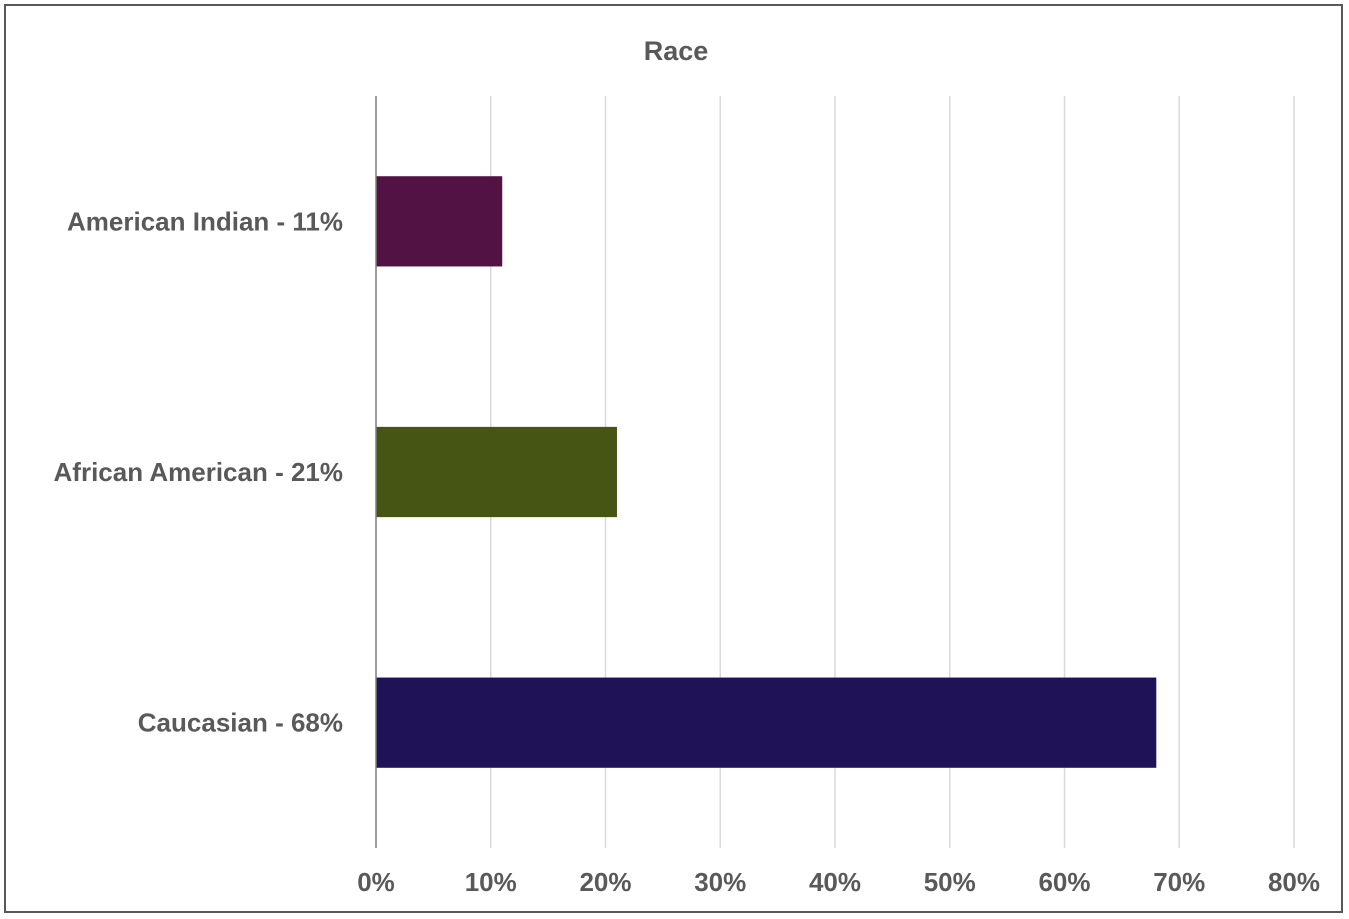 This screenshot has width=1349, height=919. What do you see at coordinates (491, 882) in the screenshot?
I see `x-tick-label: 10%` at bounding box center [491, 882].